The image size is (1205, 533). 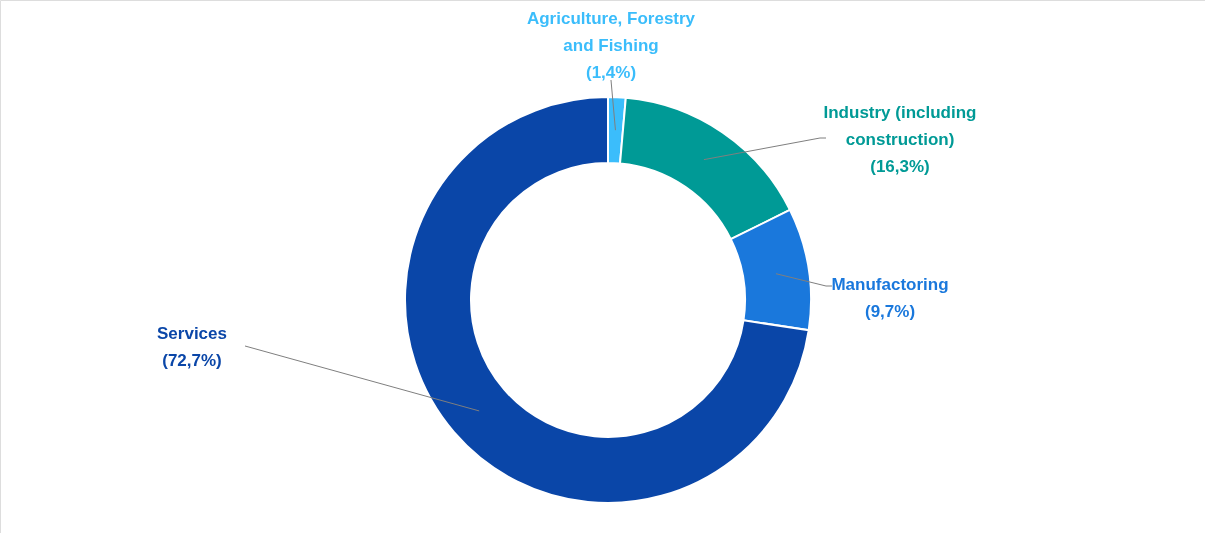 I want to click on data-label: (16,3%), so click(x=900, y=166).